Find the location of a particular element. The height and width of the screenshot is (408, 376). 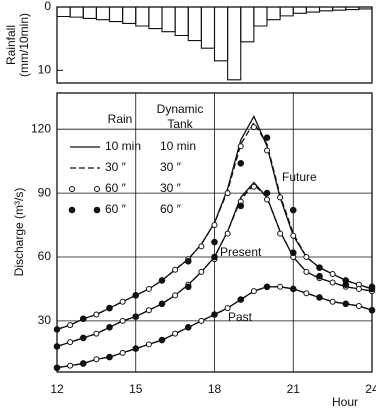

x-tick-label: 24 is located at coordinates (370, 389).